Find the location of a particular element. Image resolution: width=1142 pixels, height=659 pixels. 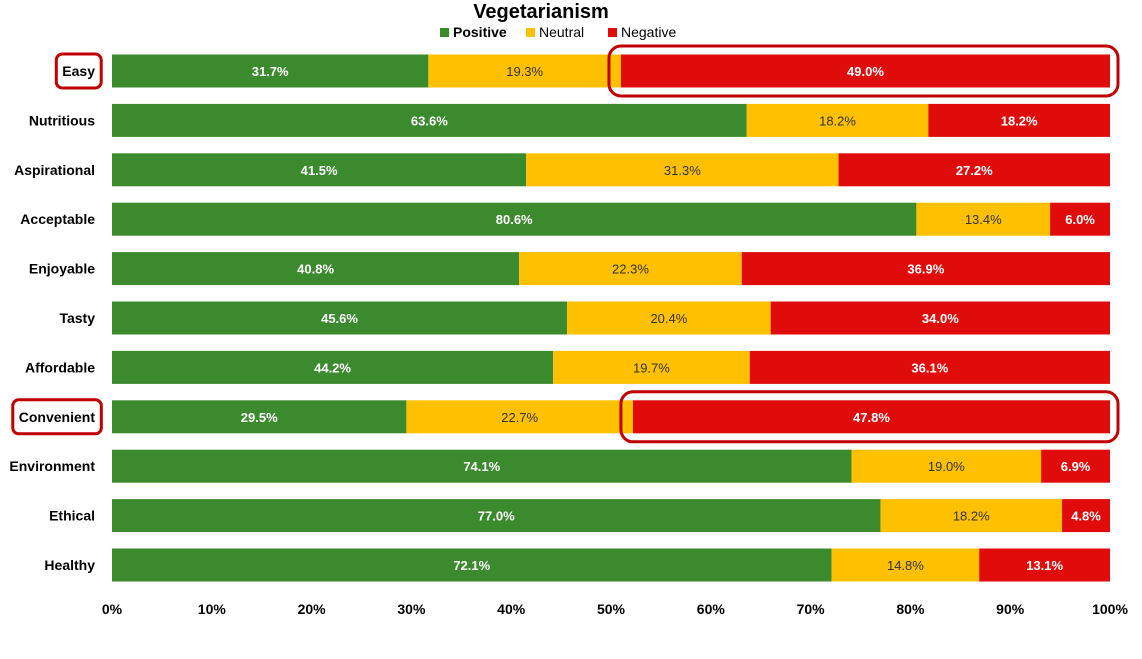

x-tick-label: 50% is located at coordinates (611, 609).